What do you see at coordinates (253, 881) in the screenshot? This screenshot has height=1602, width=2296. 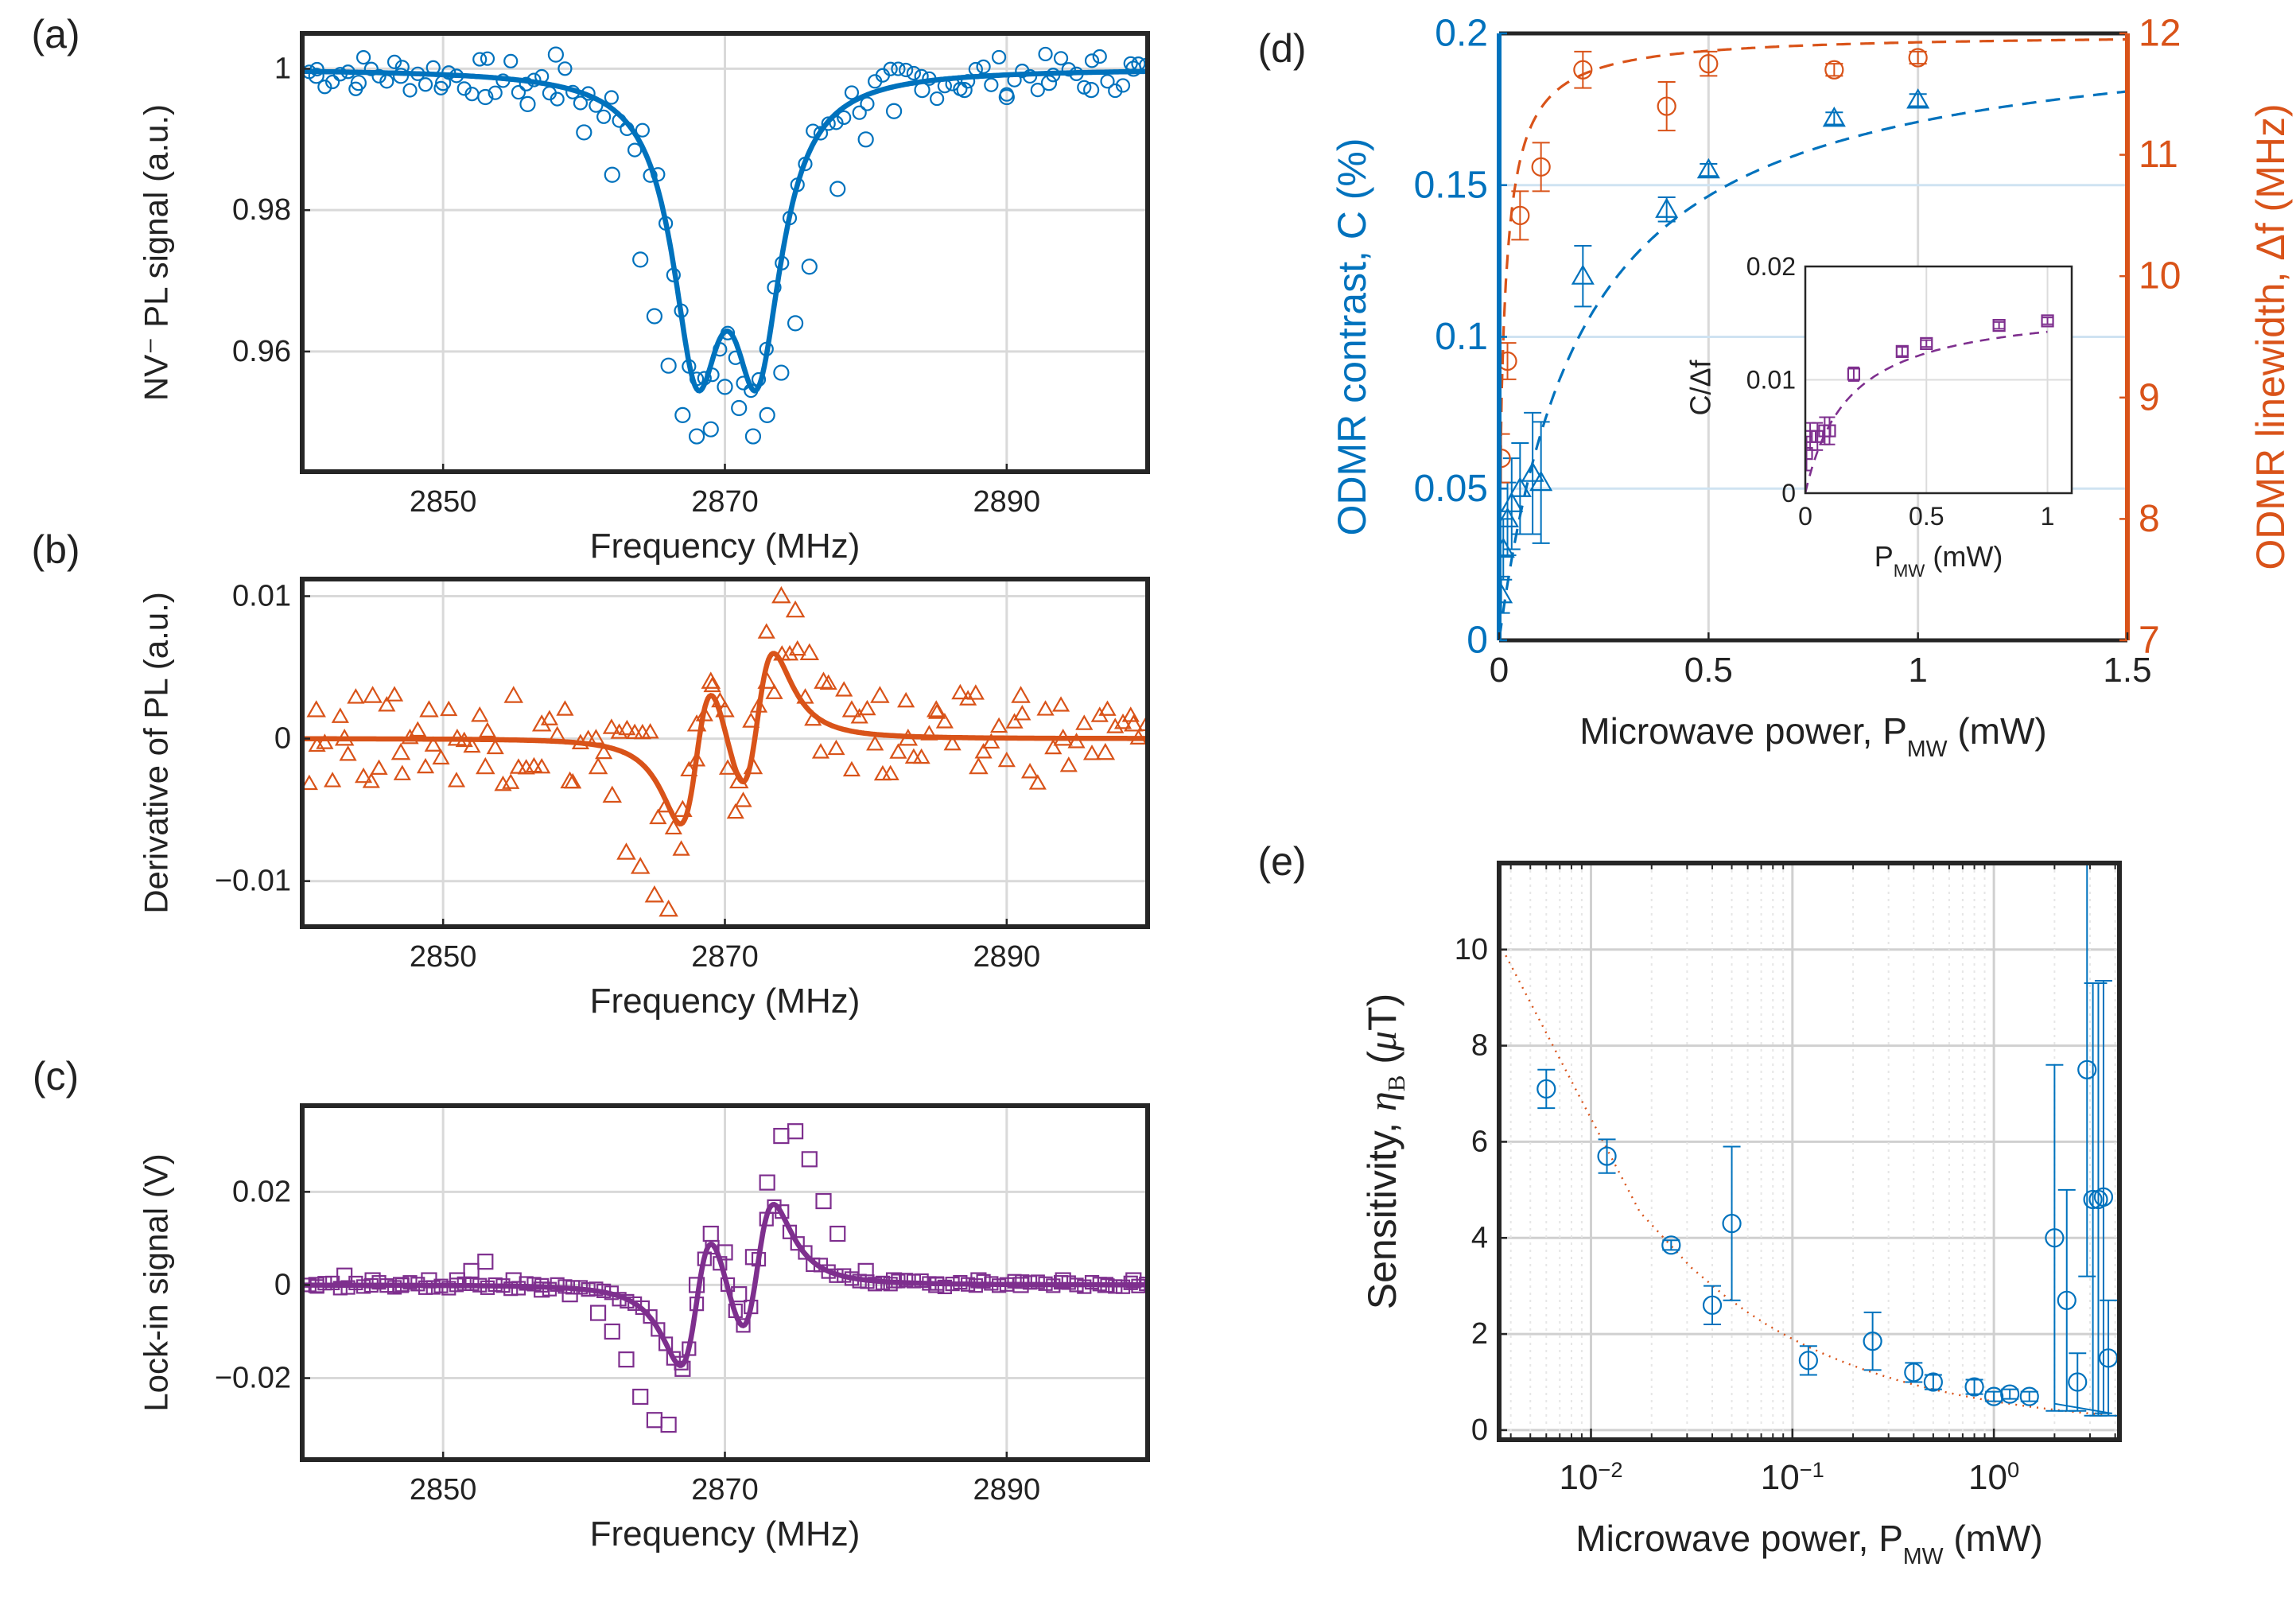 I see `y-tick-label: −0.01` at bounding box center [253, 881].